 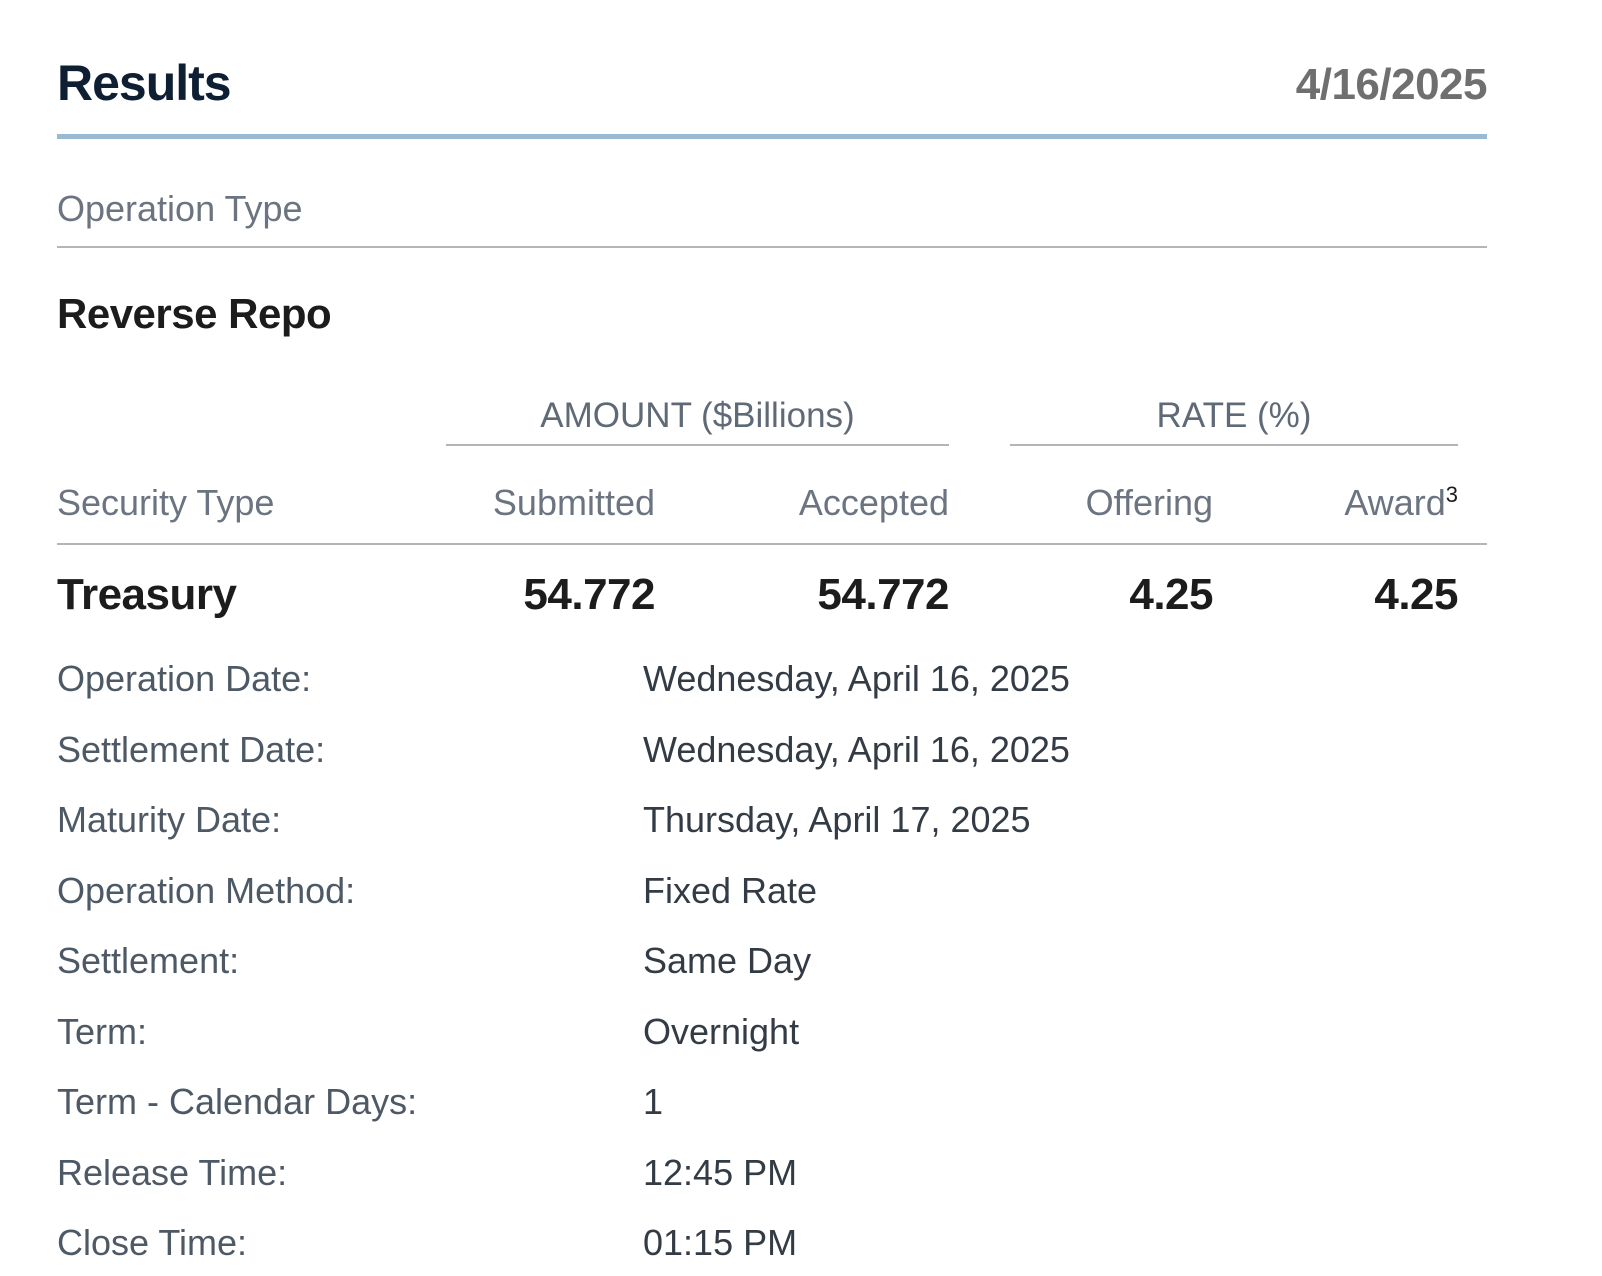 What do you see at coordinates (1171, 594) in the screenshot?
I see `table-row-offering: 4.25` at bounding box center [1171, 594].